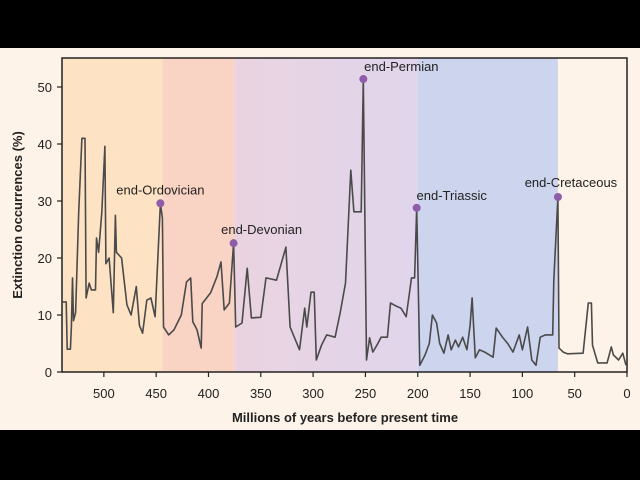 This screenshot has width=640, height=480. What do you see at coordinates (209, 393) in the screenshot?
I see `x-tick-label: 400` at bounding box center [209, 393].